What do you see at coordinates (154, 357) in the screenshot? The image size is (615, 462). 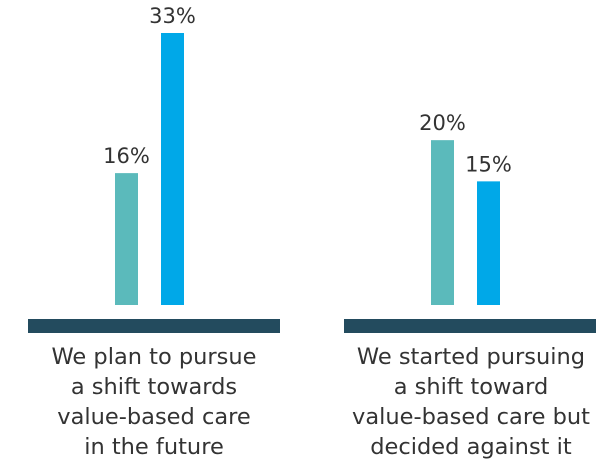 I see `category-label-line: We plan to pursue` at bounding box center [154, 357].